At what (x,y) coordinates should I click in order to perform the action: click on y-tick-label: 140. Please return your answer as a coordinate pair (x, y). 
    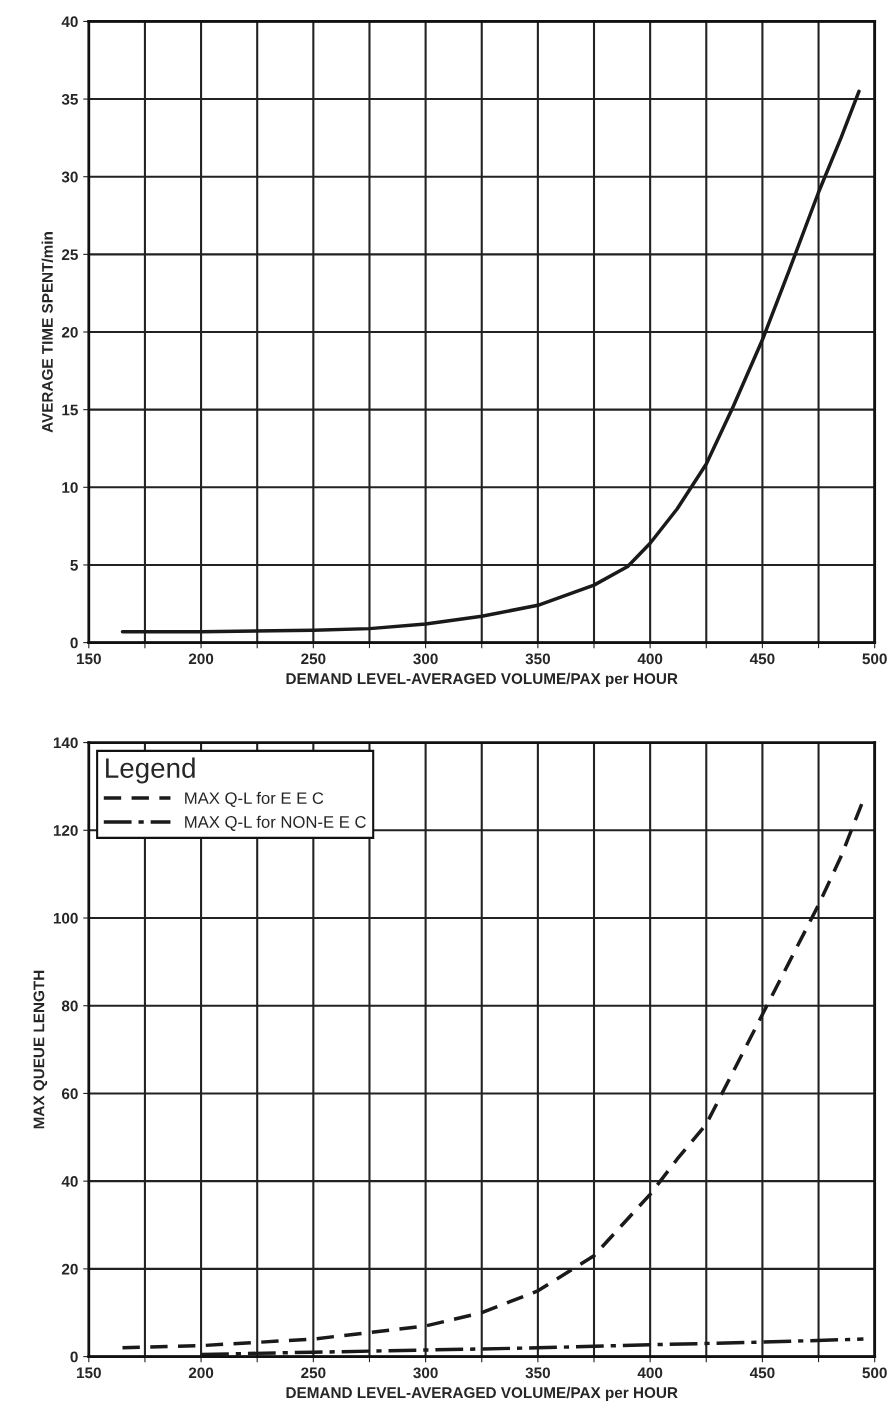
    Looking at the image, I should click on (65, 743).